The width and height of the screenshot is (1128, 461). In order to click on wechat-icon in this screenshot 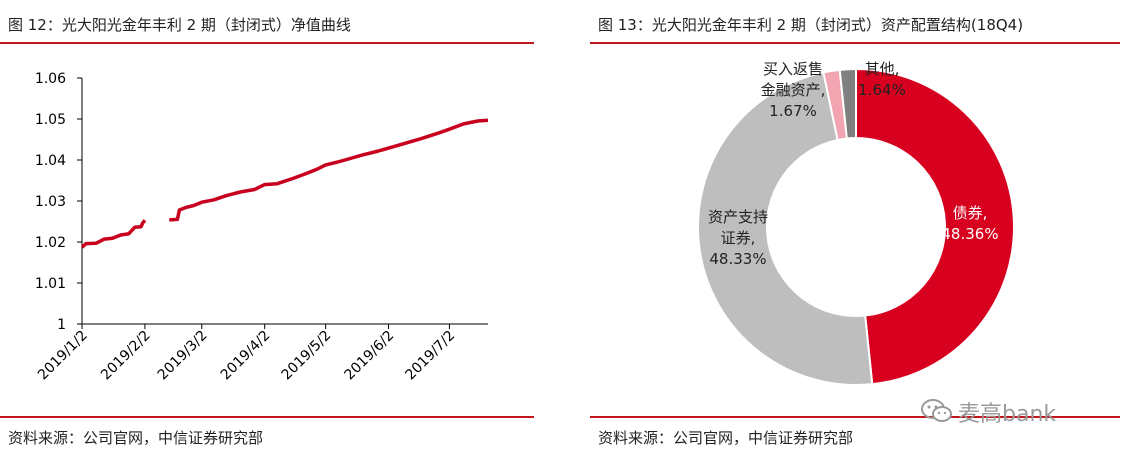, I will do `click(936, 410)`.